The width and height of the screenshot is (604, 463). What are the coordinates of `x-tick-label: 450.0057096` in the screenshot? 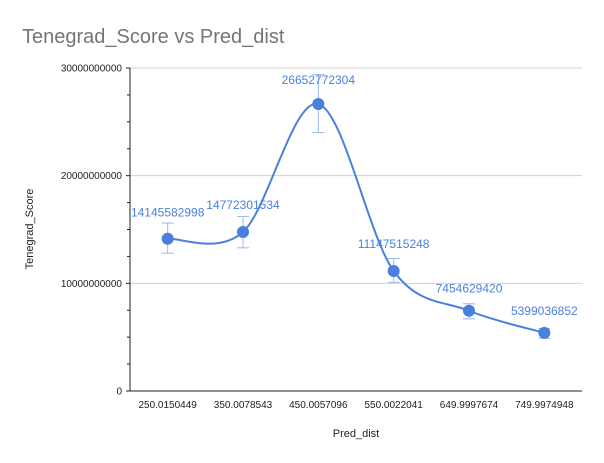 It's located at (318, 405).